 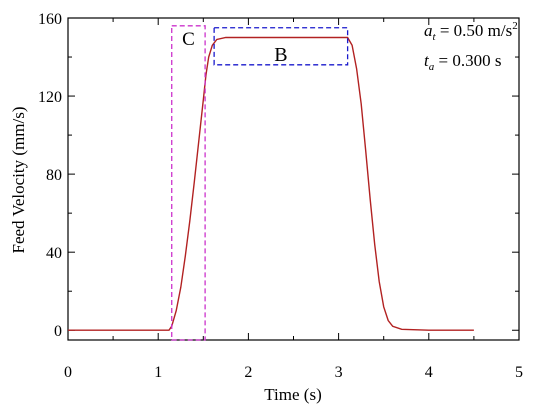 I want to click on y-tick-label: 0, so click(x=58, y=331).